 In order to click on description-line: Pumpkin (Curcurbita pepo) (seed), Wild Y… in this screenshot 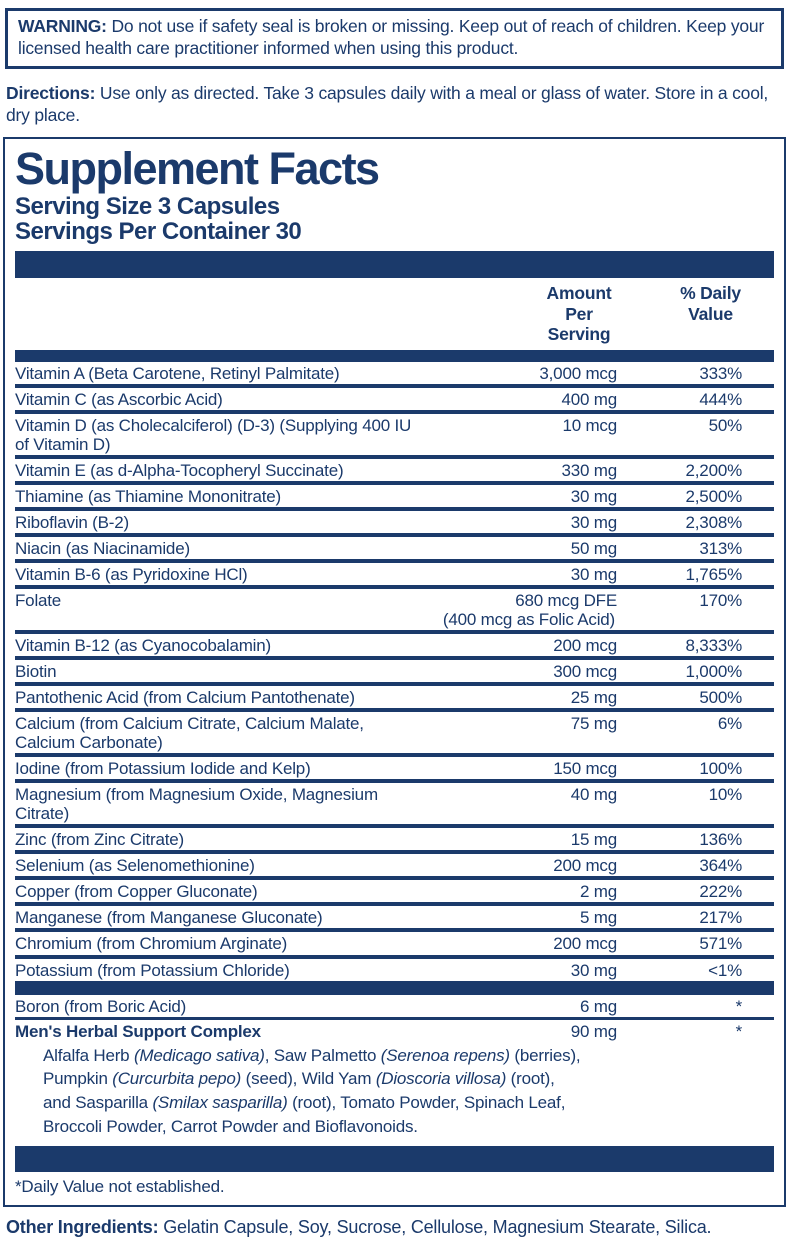, I will do `click(299, 1079)`.